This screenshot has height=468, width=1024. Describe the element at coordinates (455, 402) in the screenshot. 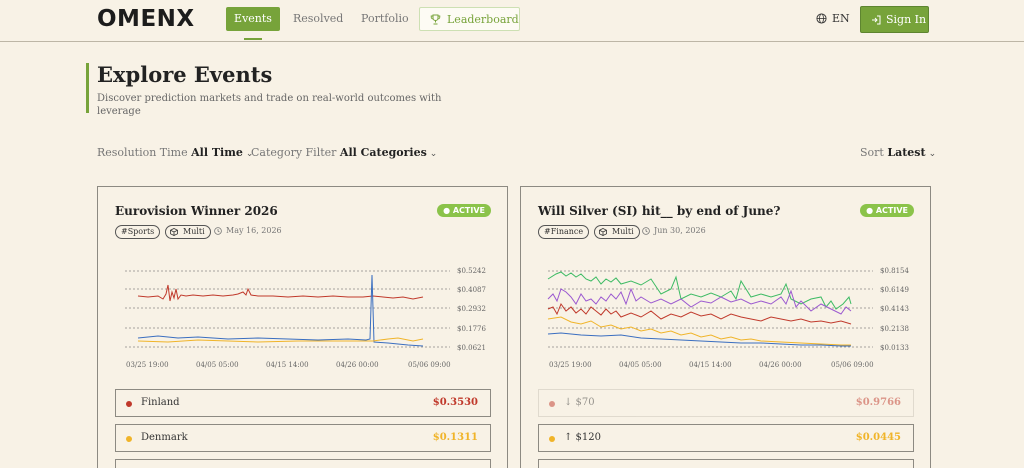

I see `outcome-price: $0.3530` at that location.